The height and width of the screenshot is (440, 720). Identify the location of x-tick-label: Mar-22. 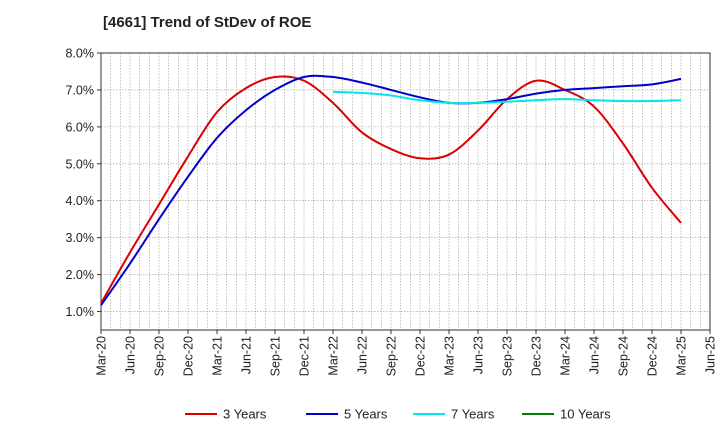
(334, 356).